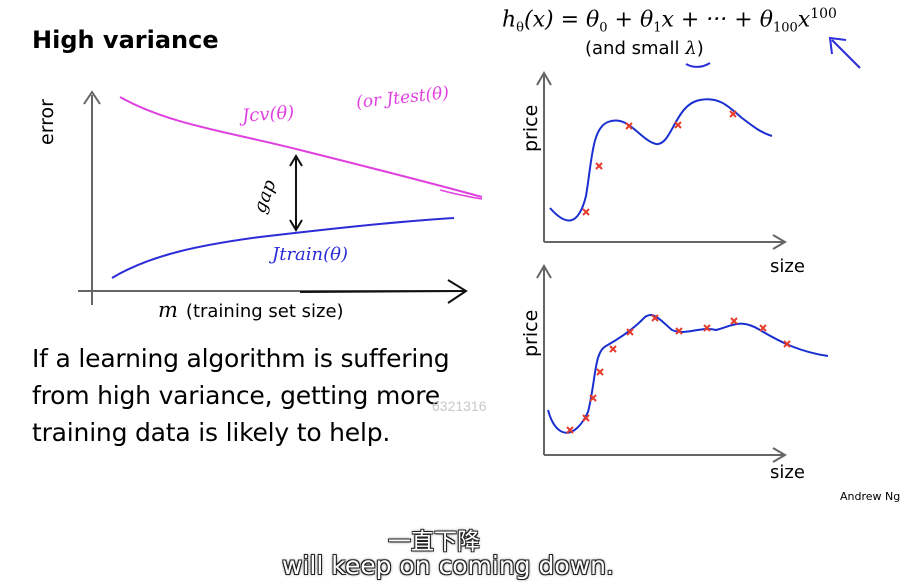  I want to click on size-label-top: size, so click(787, 266).